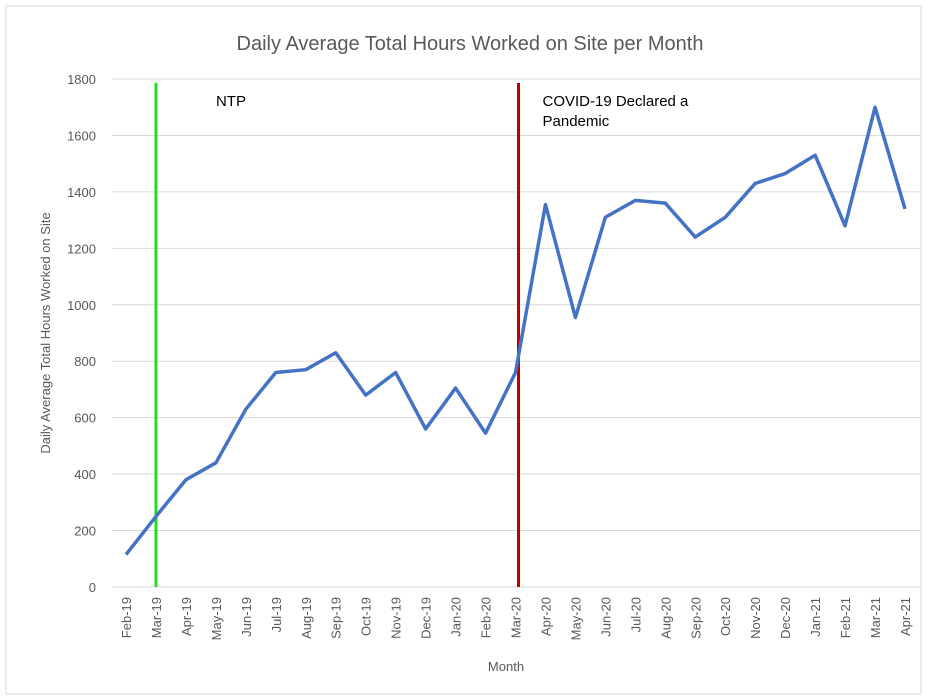  Describe the element at coordinates (486, 617) in the screenshot. I see `x-tick-label: Feb-20` at that location.